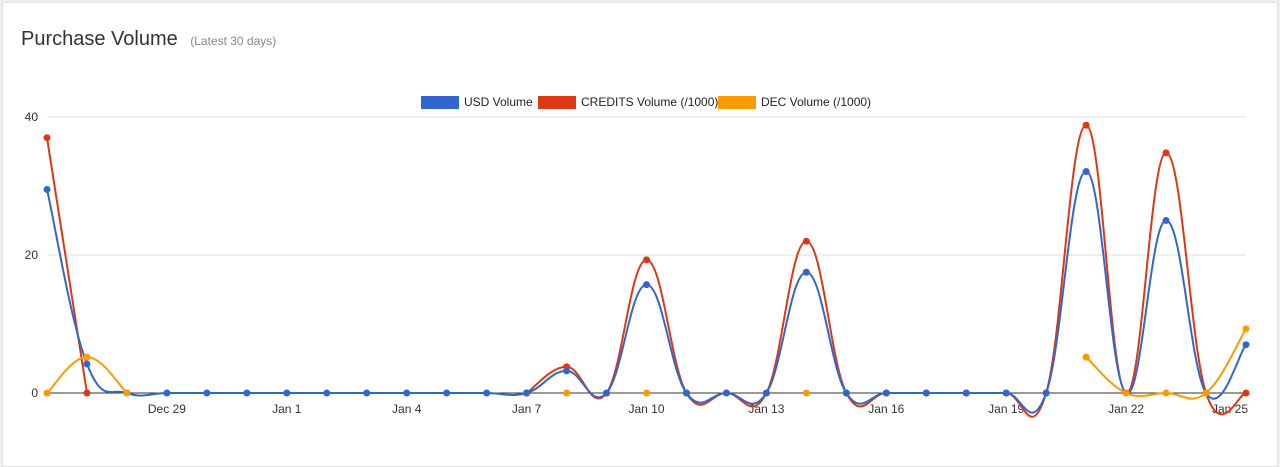 This screenshot has width=1280, height=467. What do you see at coordinates (407, 409) in the screenshot?
I see `x-tick-label: Jan 4` at bounding box center [407, 409].